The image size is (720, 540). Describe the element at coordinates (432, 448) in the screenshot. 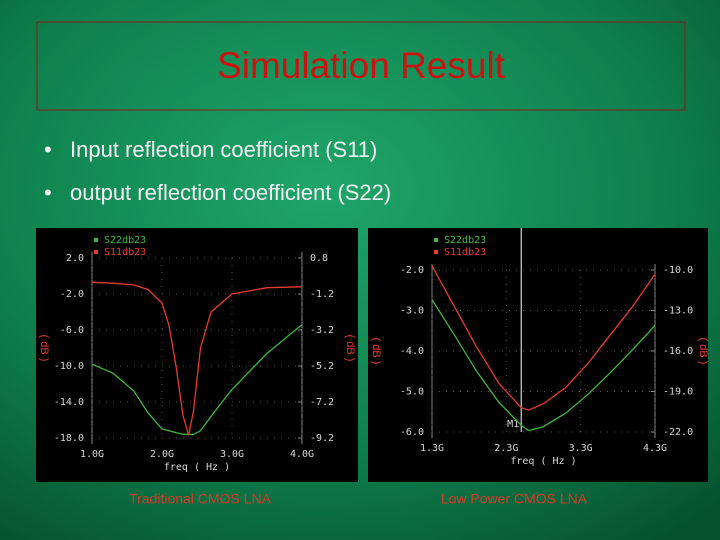

I see `x-tick-label: 1.3G` at that location.